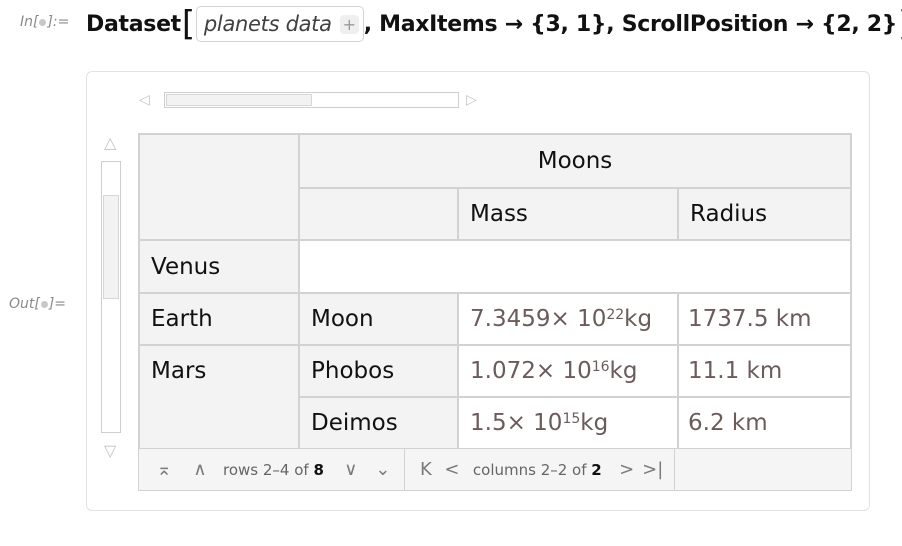  I want to click on moon-name-header, so click(378, 214).